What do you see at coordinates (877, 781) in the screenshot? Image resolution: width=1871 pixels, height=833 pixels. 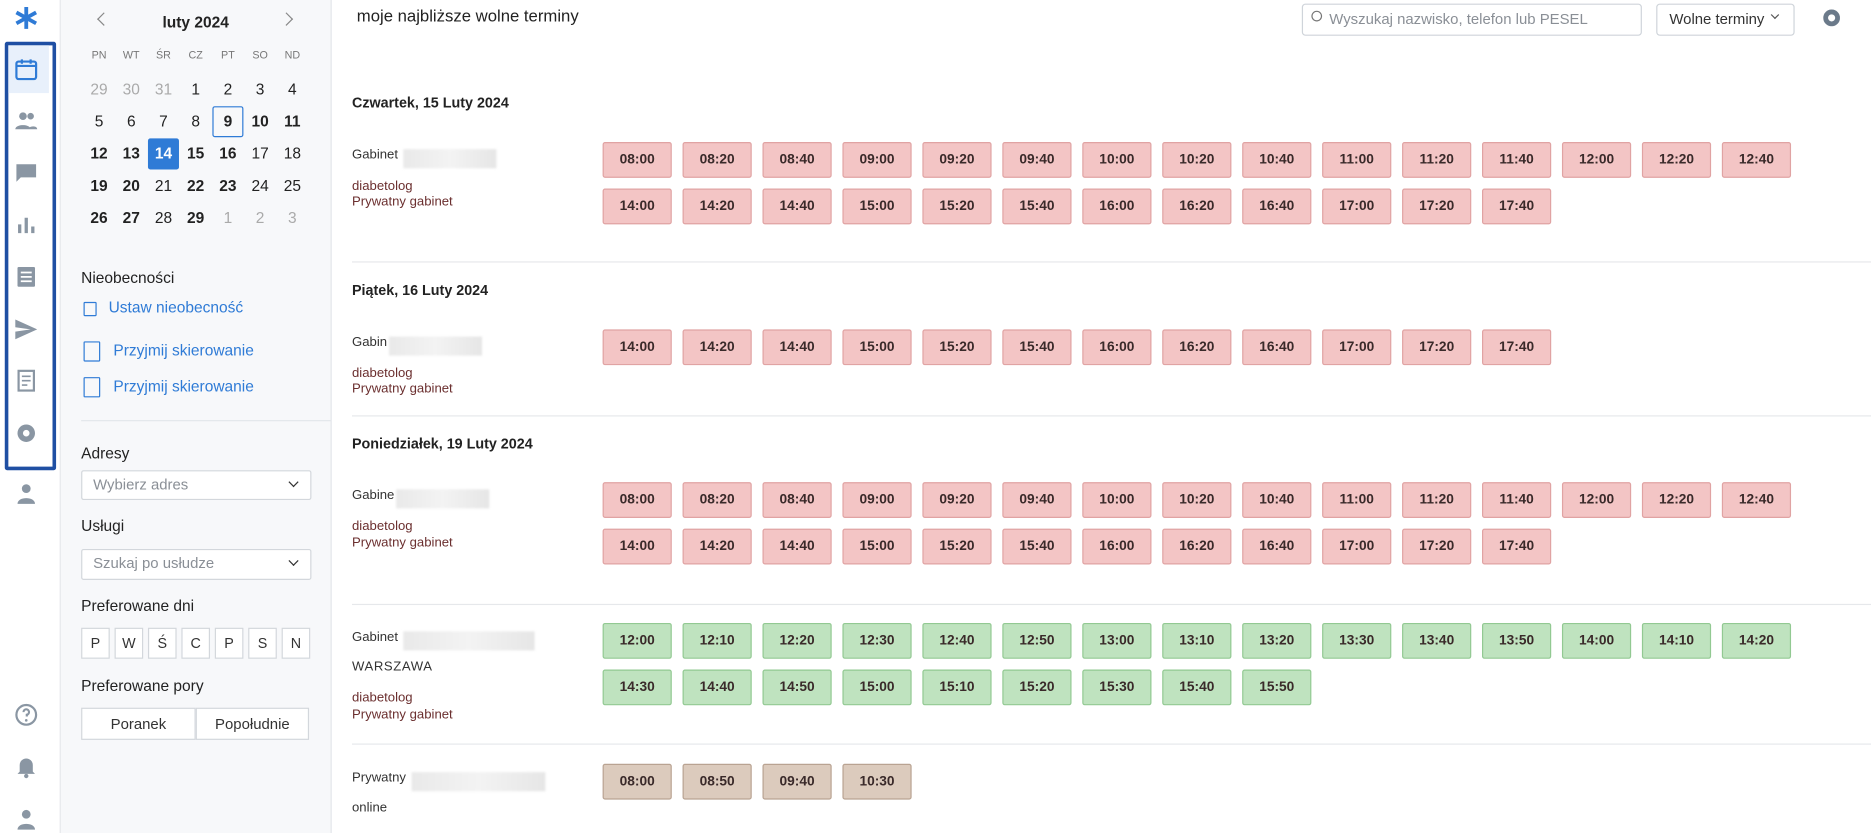 I see `time-slot: 10:30` at bounding box center [877, 781].